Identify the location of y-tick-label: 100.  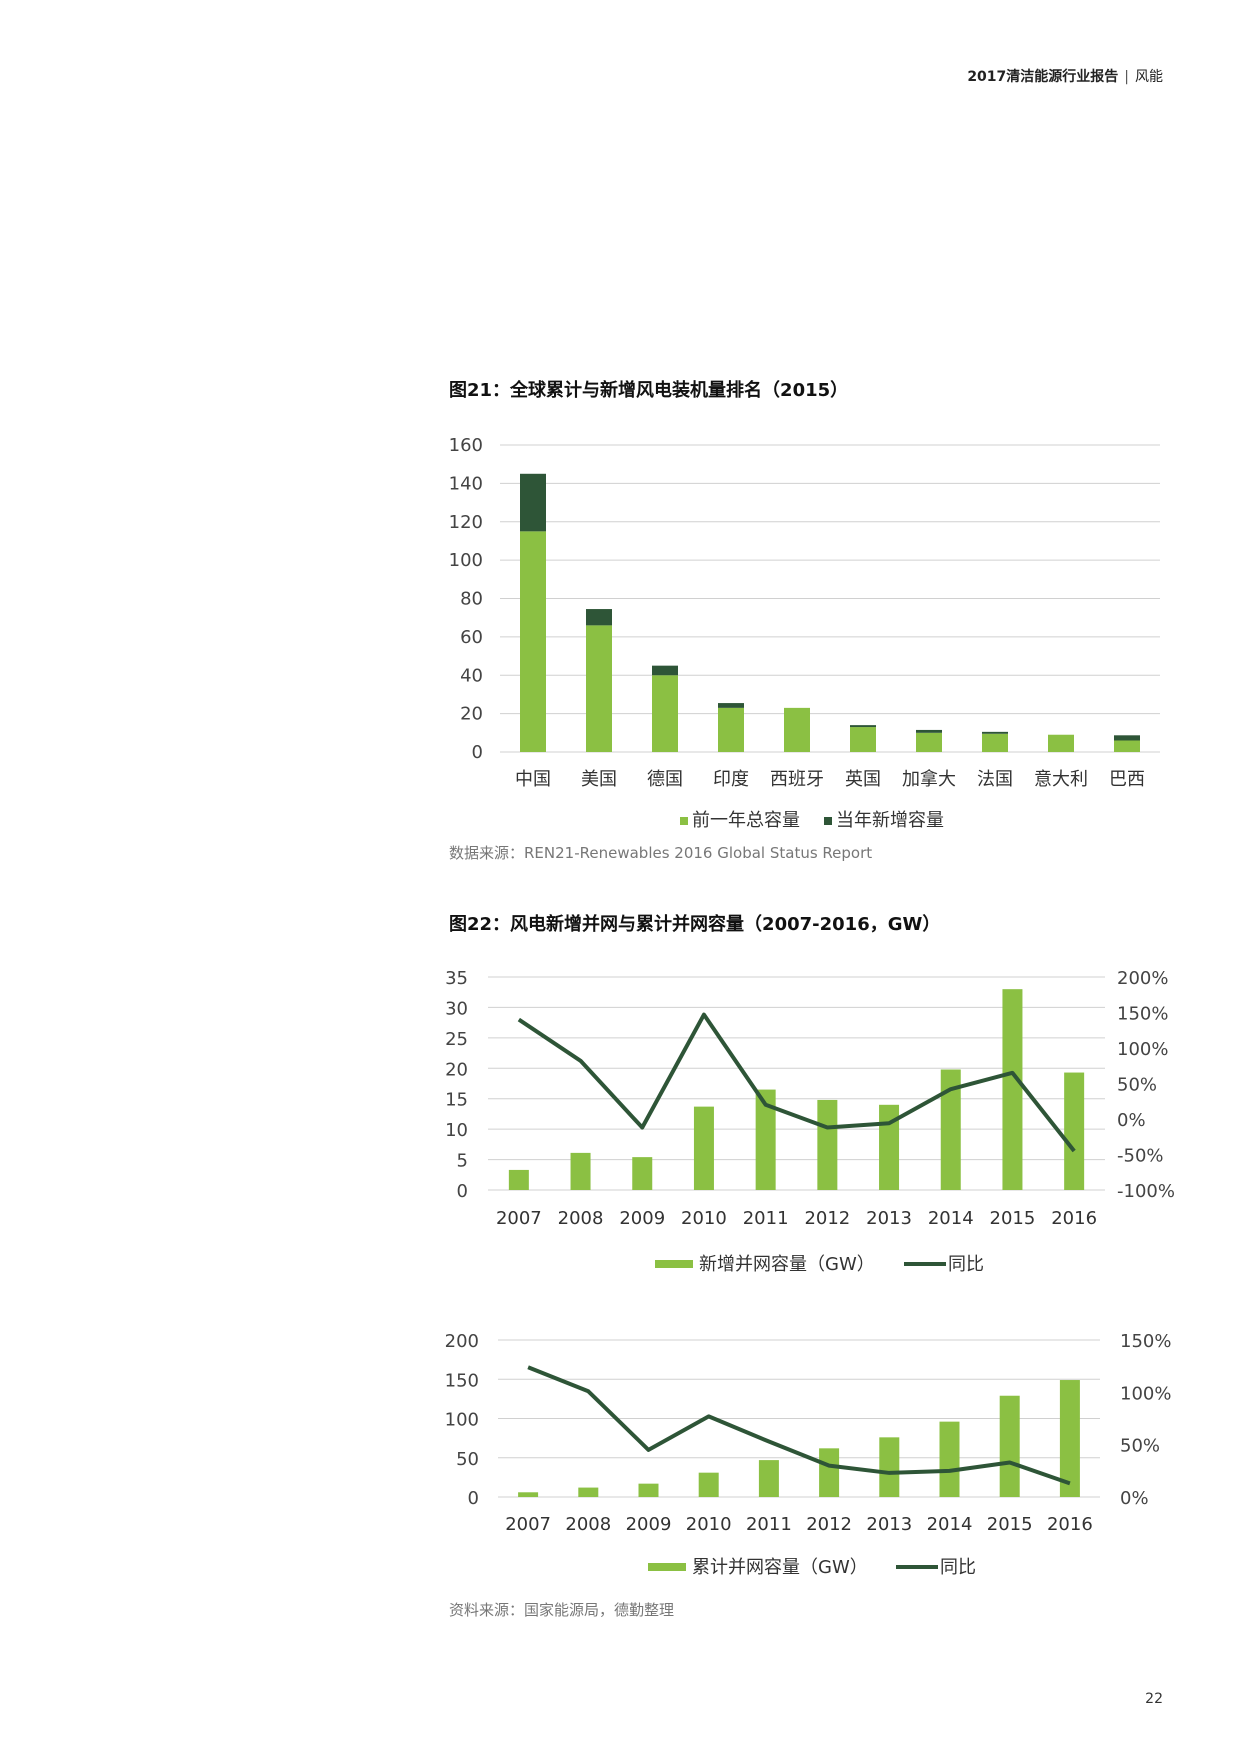
(466, 560).